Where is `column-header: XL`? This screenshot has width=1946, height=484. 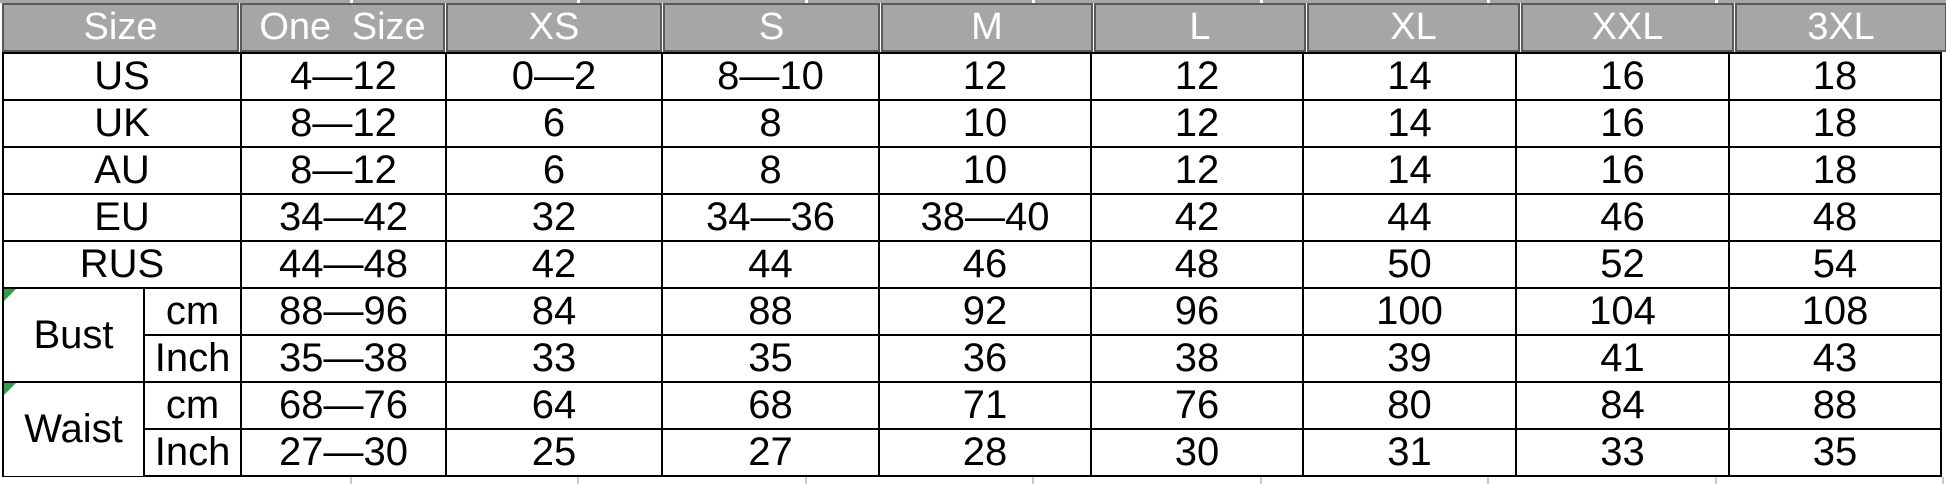 column-header: XL is located at coordinates (1413, 27).